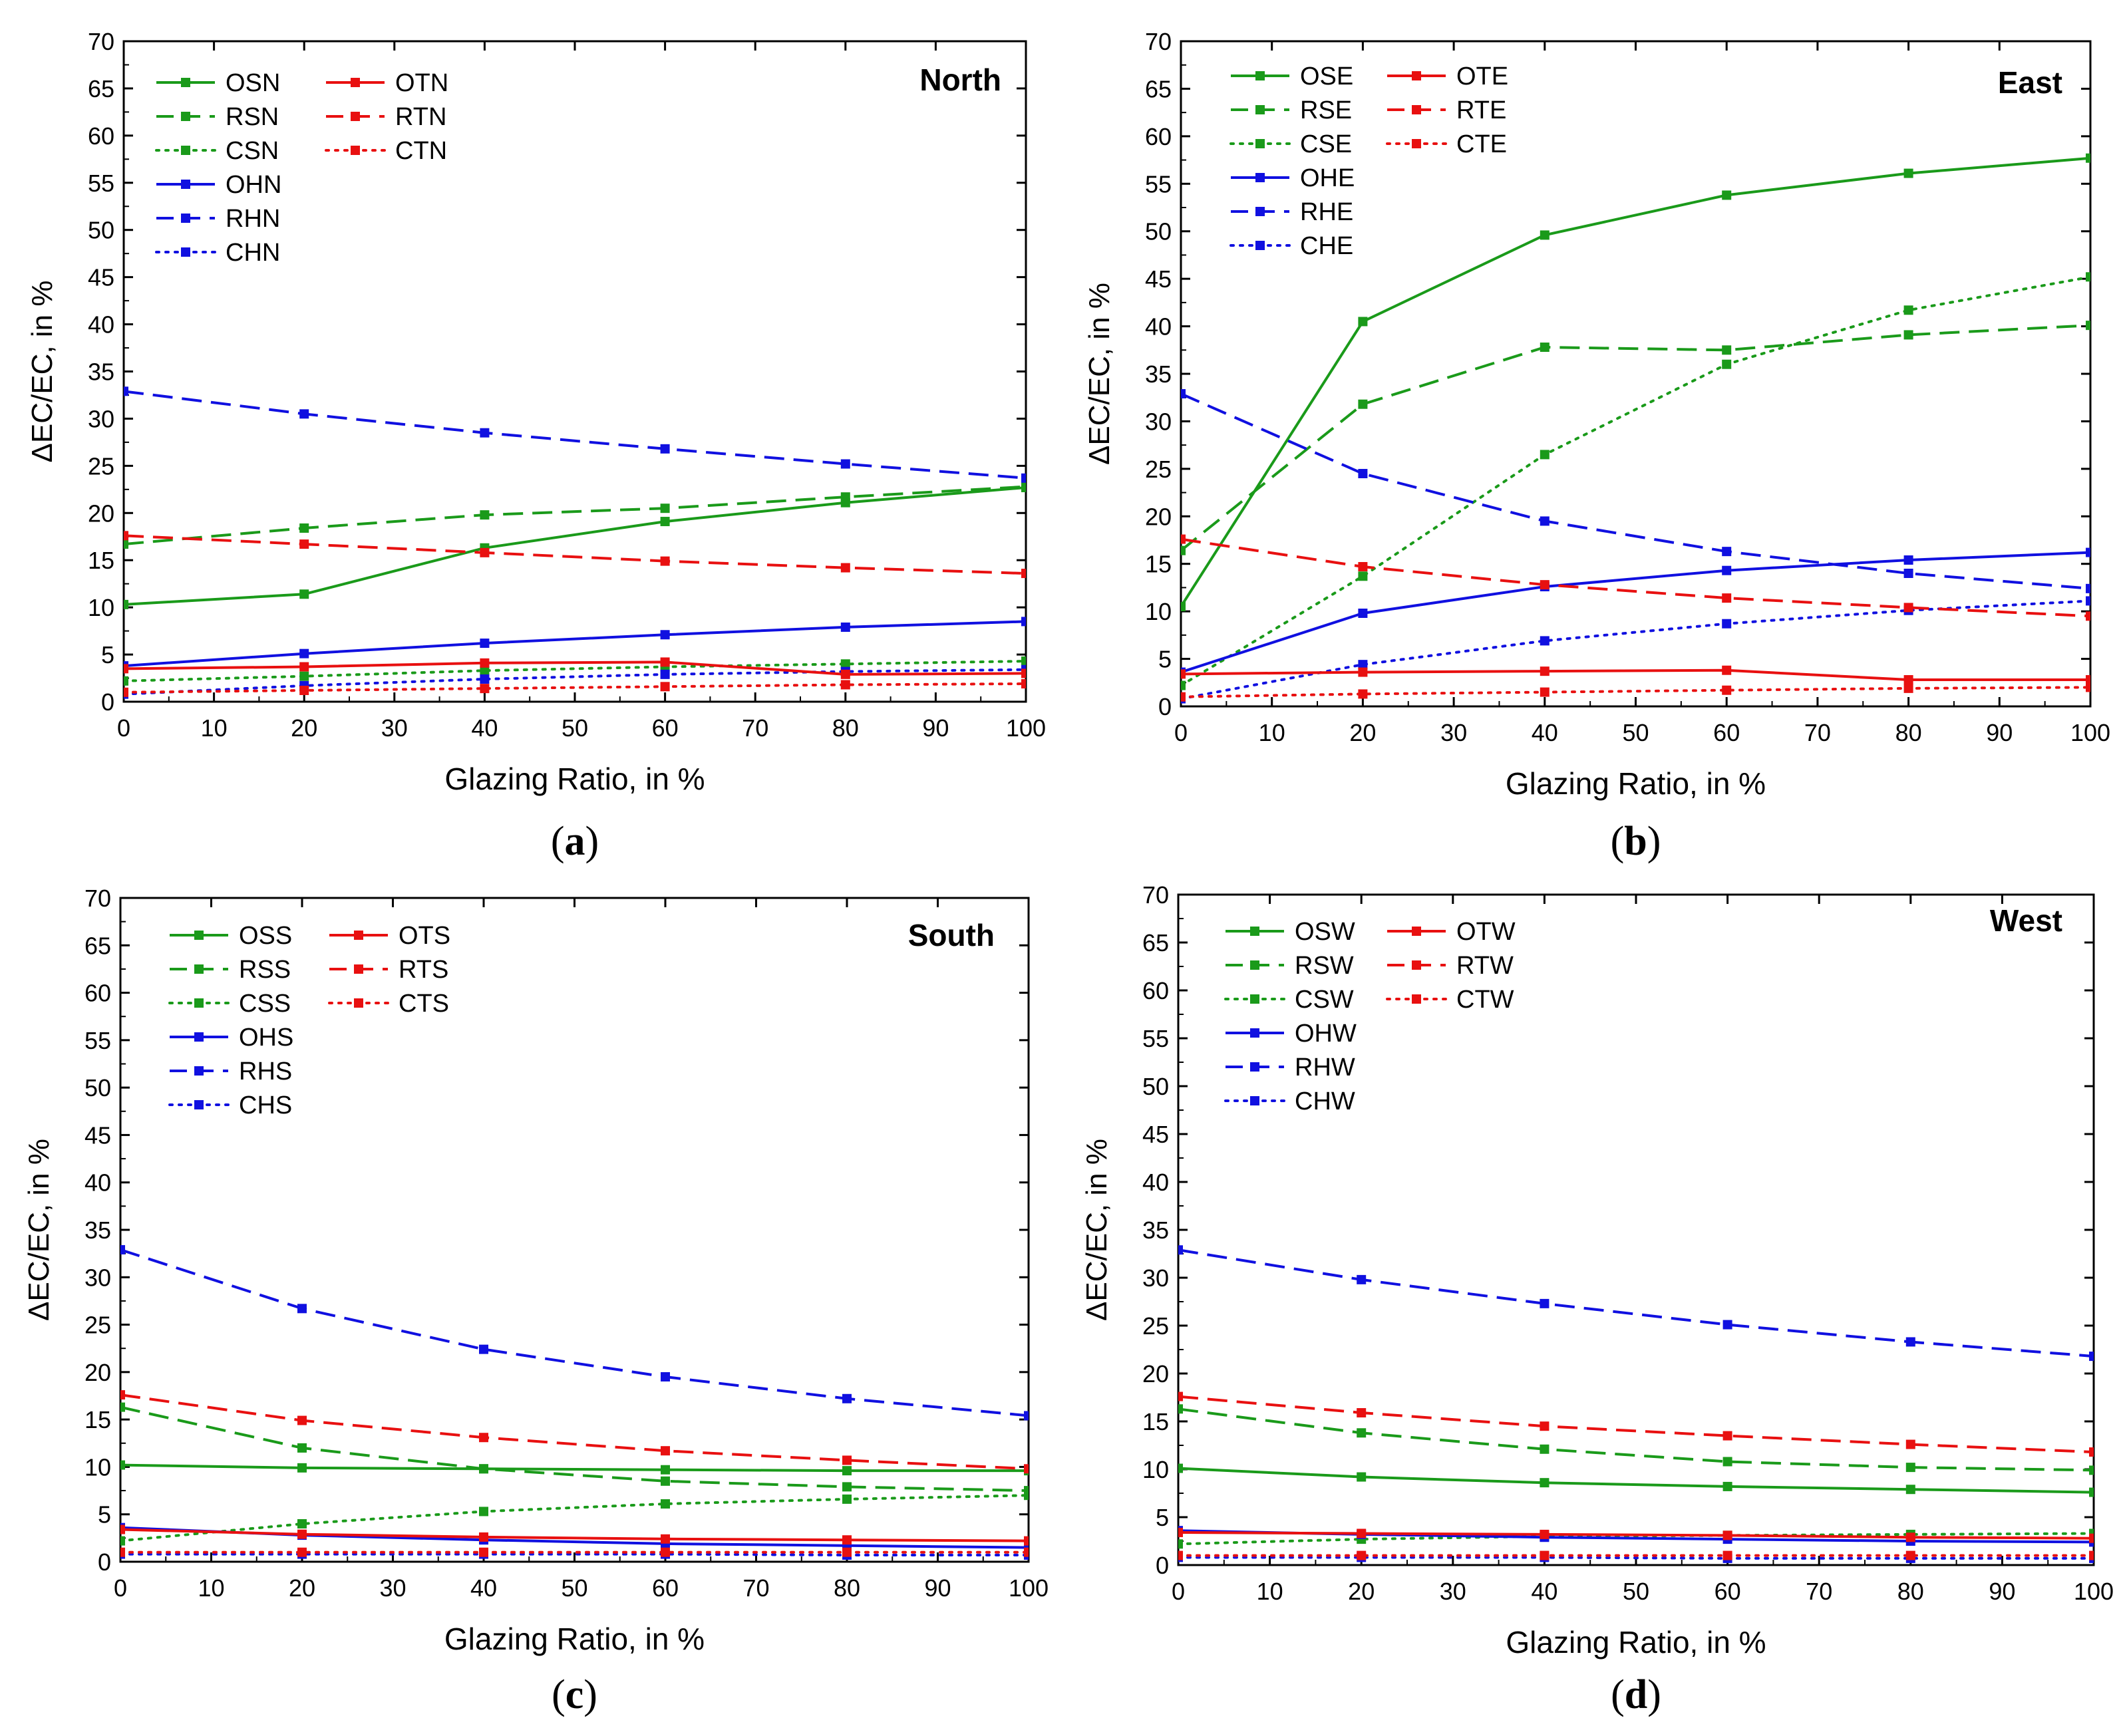 Image resolution: width=2125 pixels, height=1736 pixels. I want to click on legend-label: OSE, so click(1326, 76).